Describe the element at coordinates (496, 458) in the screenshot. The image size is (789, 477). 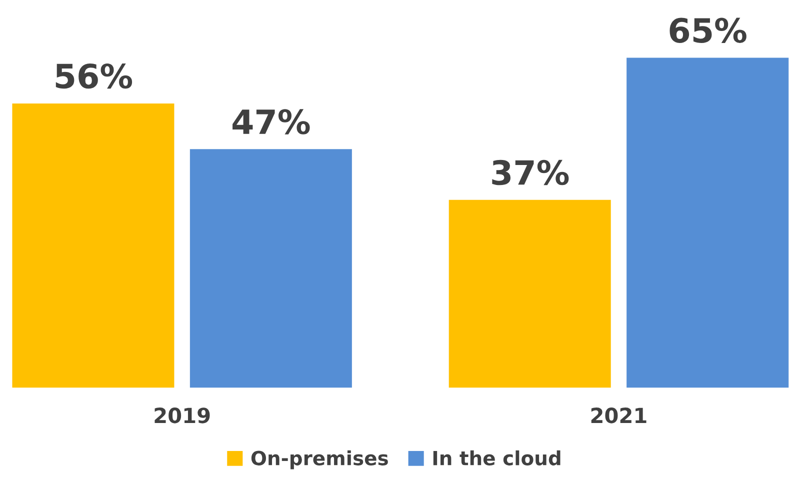
I see `legend-label: In the cloud` at that location.